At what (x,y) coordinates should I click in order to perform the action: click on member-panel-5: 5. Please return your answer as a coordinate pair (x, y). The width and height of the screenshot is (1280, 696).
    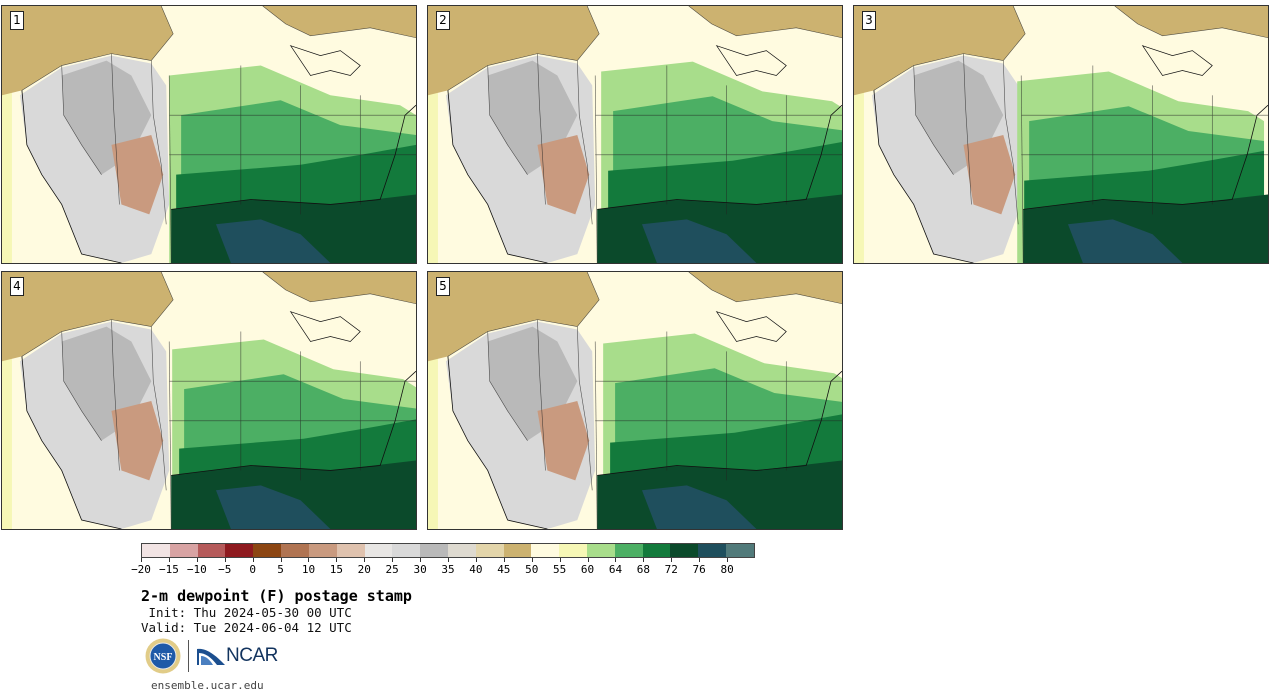
    Looking at the image, I should click on (635, 400).